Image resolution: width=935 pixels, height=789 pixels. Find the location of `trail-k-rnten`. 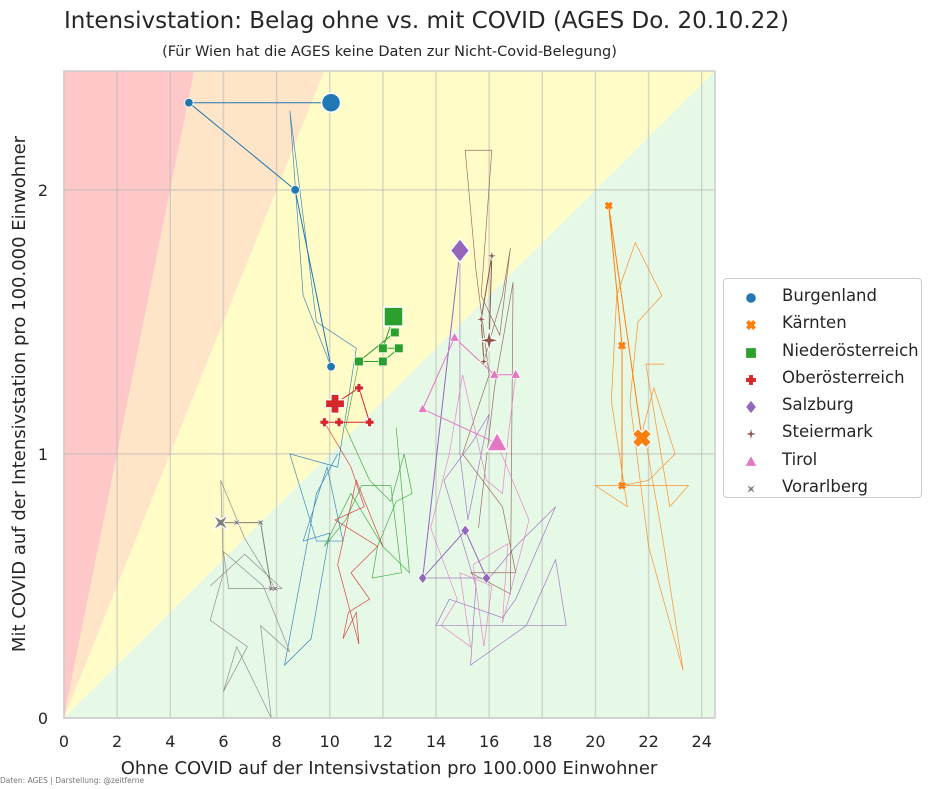

trail-k-rnten is located at coordinates (642, 456).